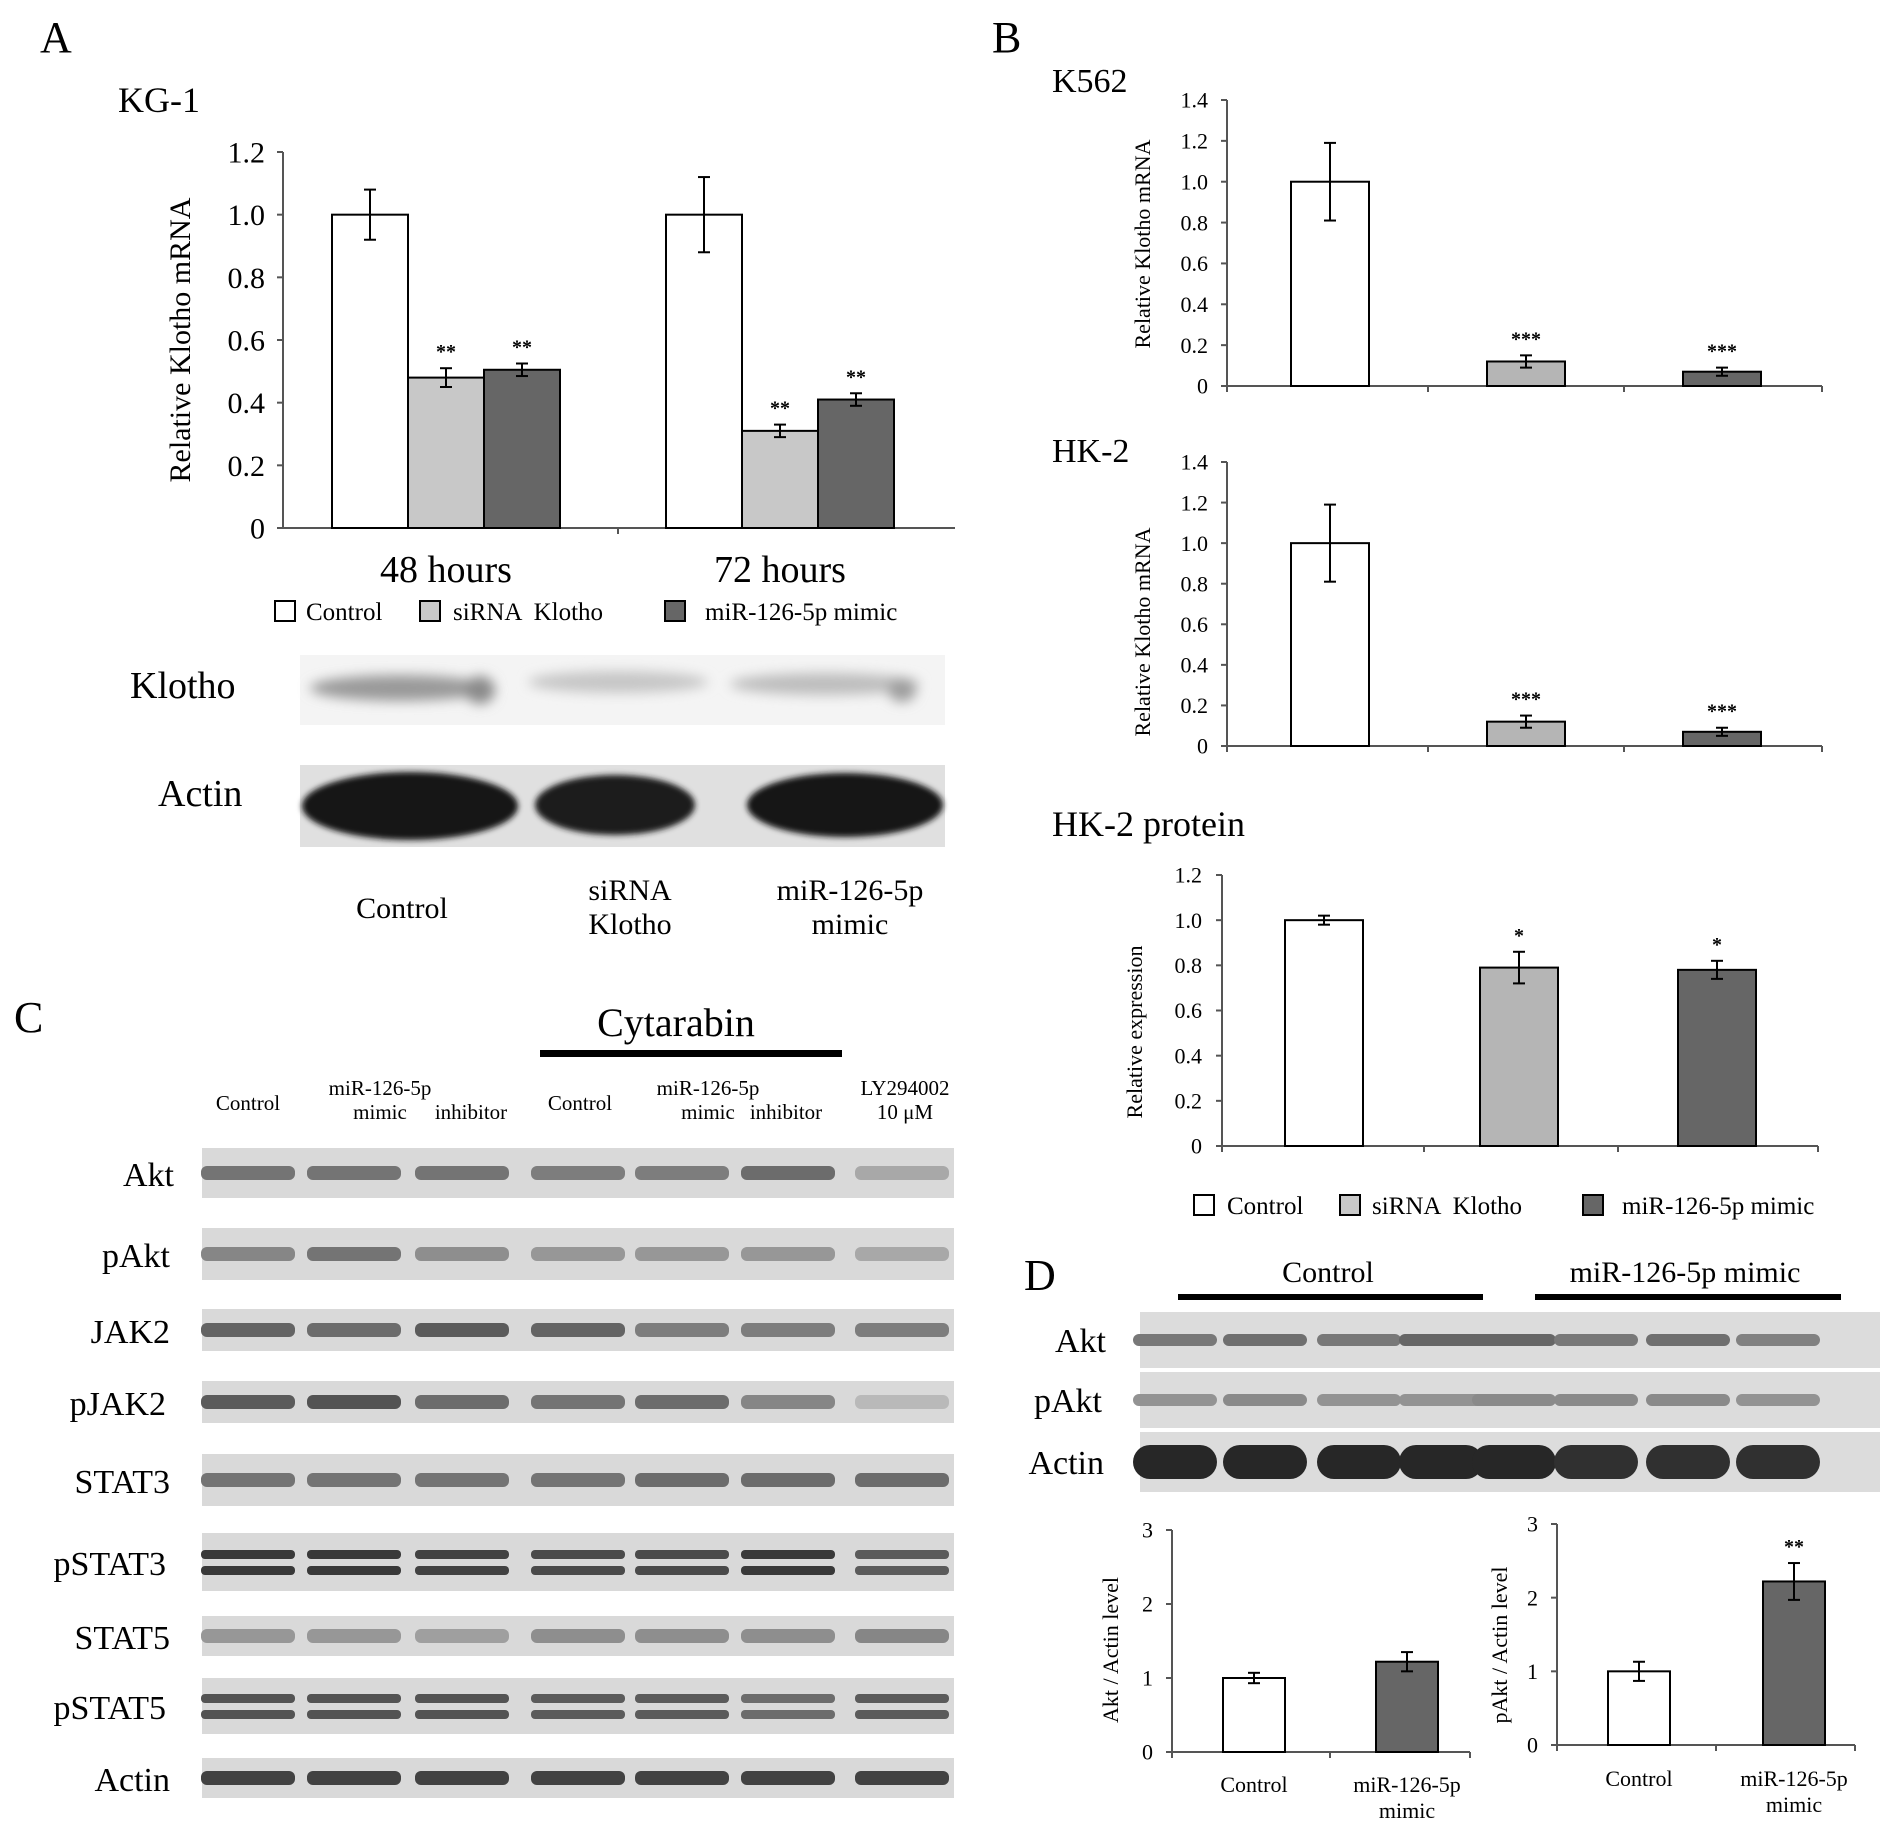 This screenshot has height=1834, width=1890. What do you see at coordinates (580, 1103) in the screenshot?
I see `blot-c-lane-label-4: Control` at bounding box center [580, 1103].